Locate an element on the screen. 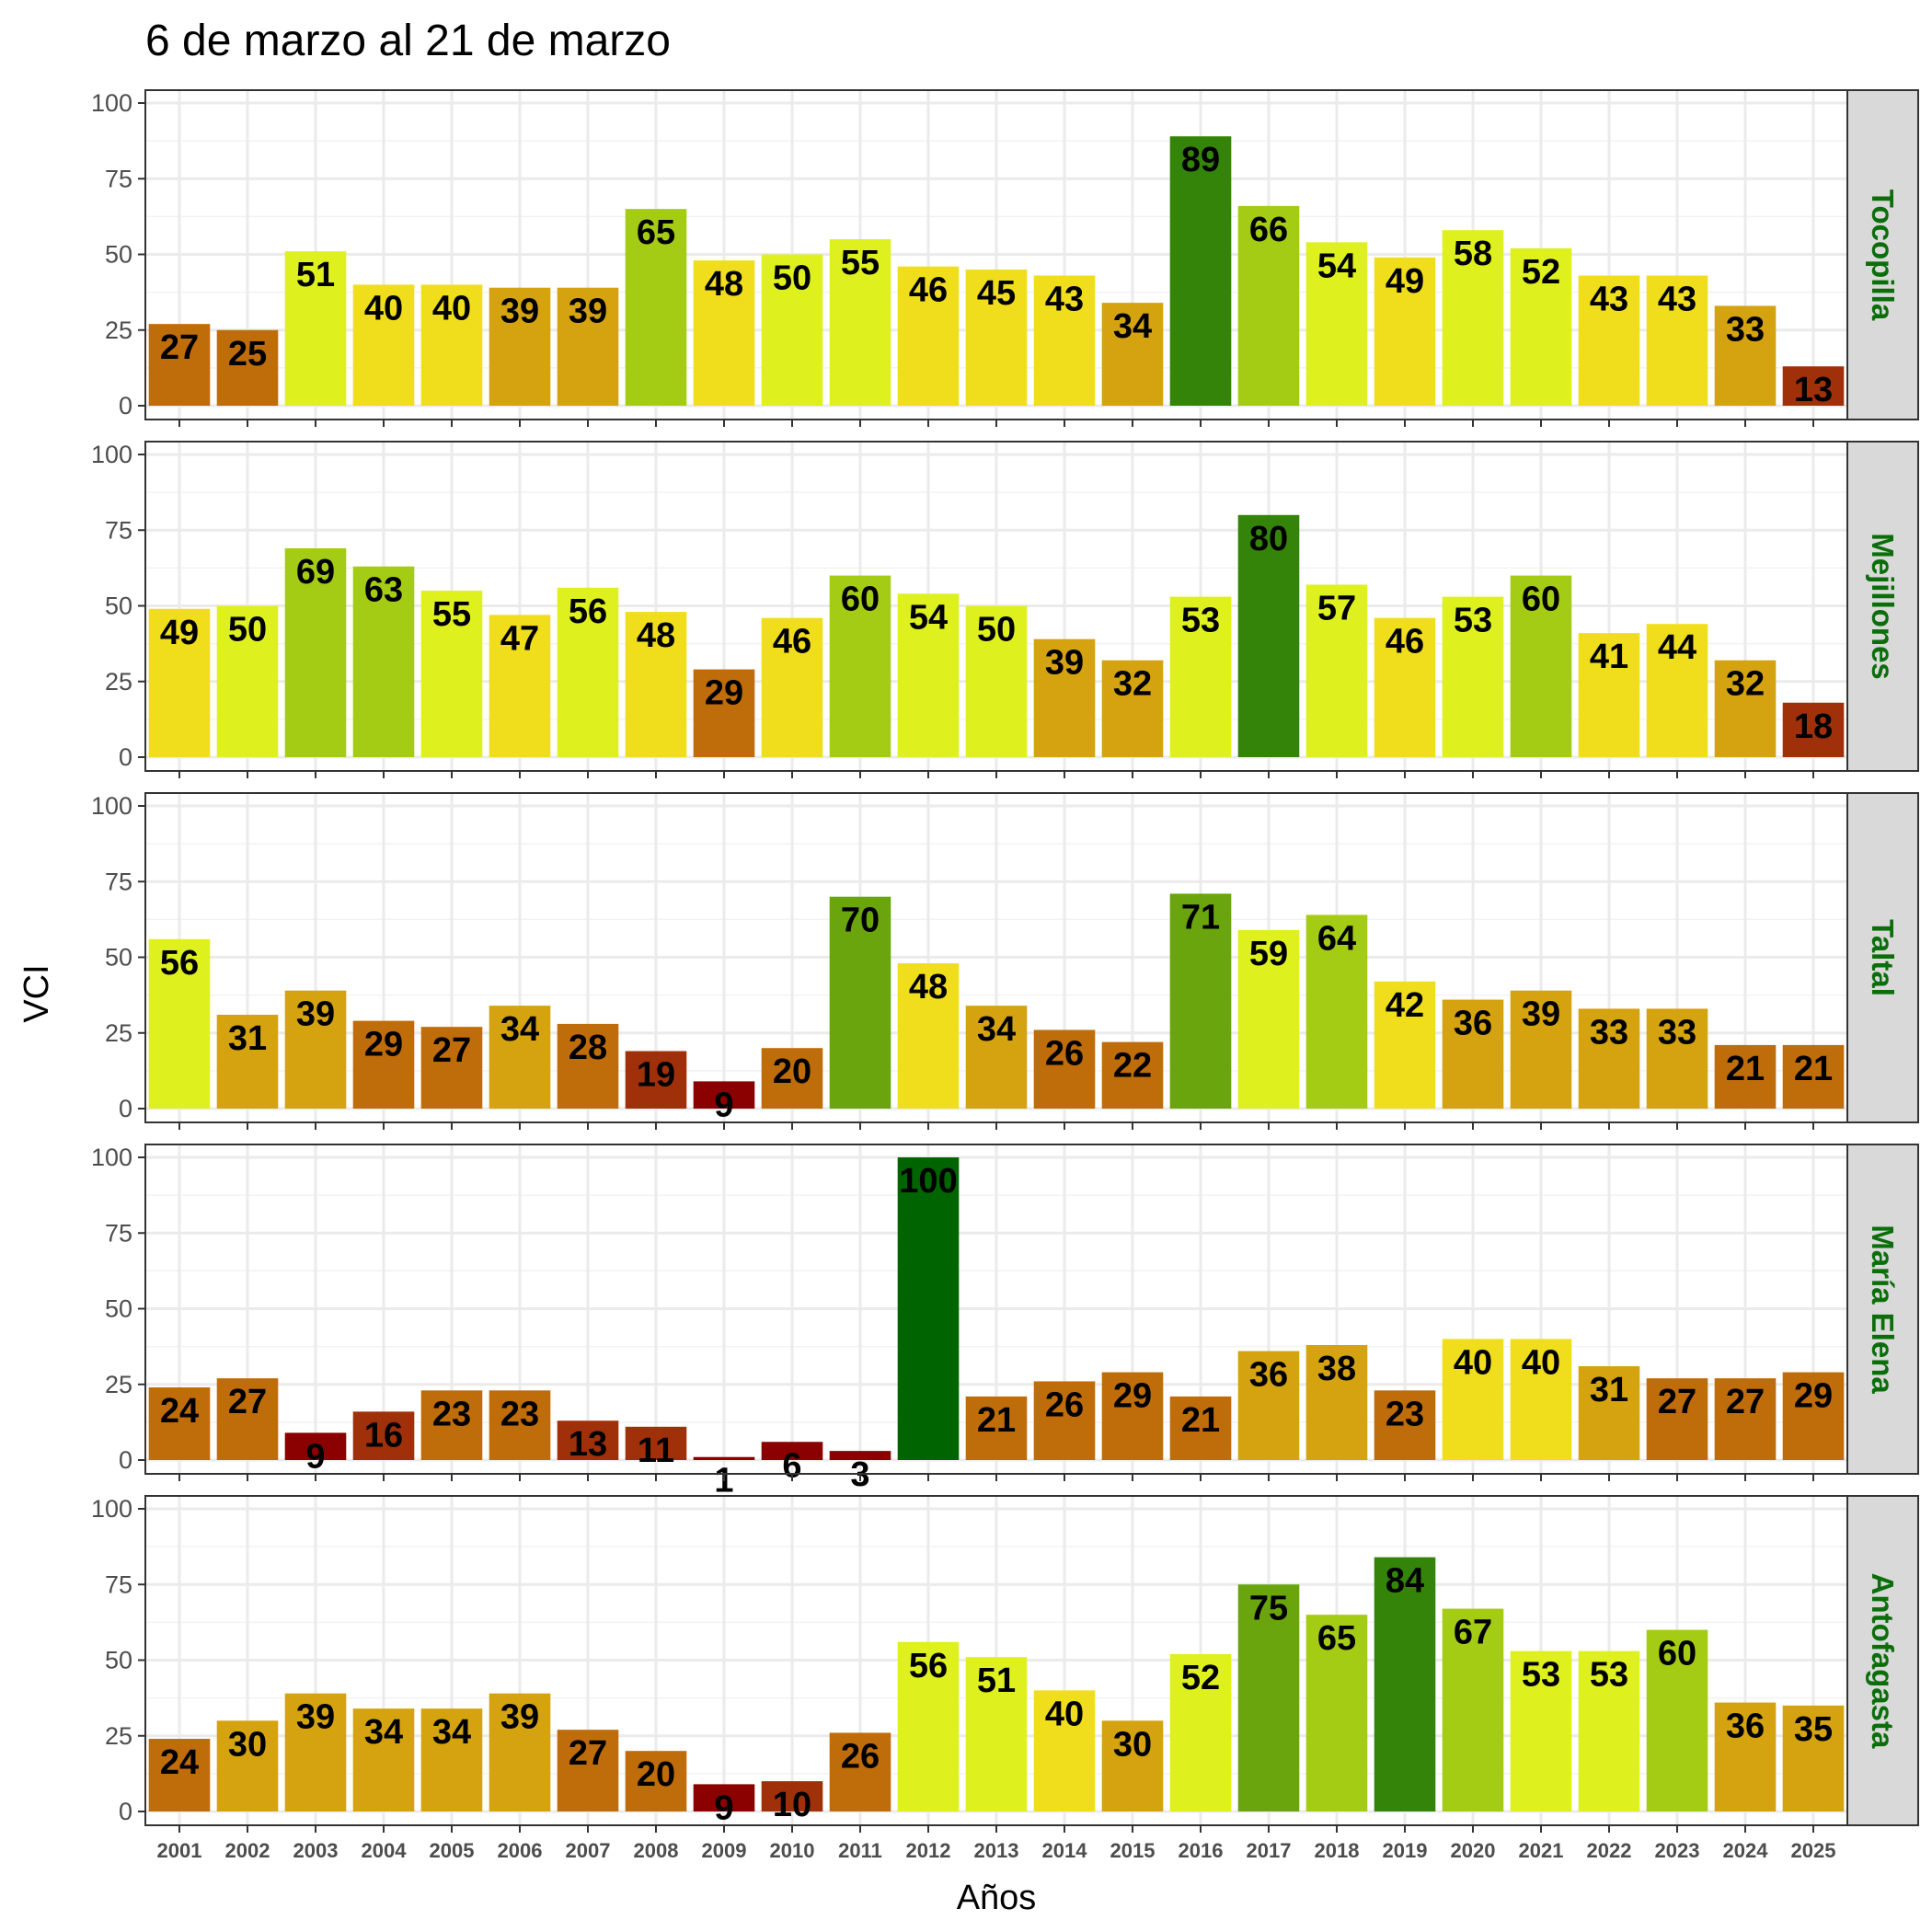 The height and width of the screenshot is (1932, 1932). bar-value-label: 54 is located at coordinates (928, 617).